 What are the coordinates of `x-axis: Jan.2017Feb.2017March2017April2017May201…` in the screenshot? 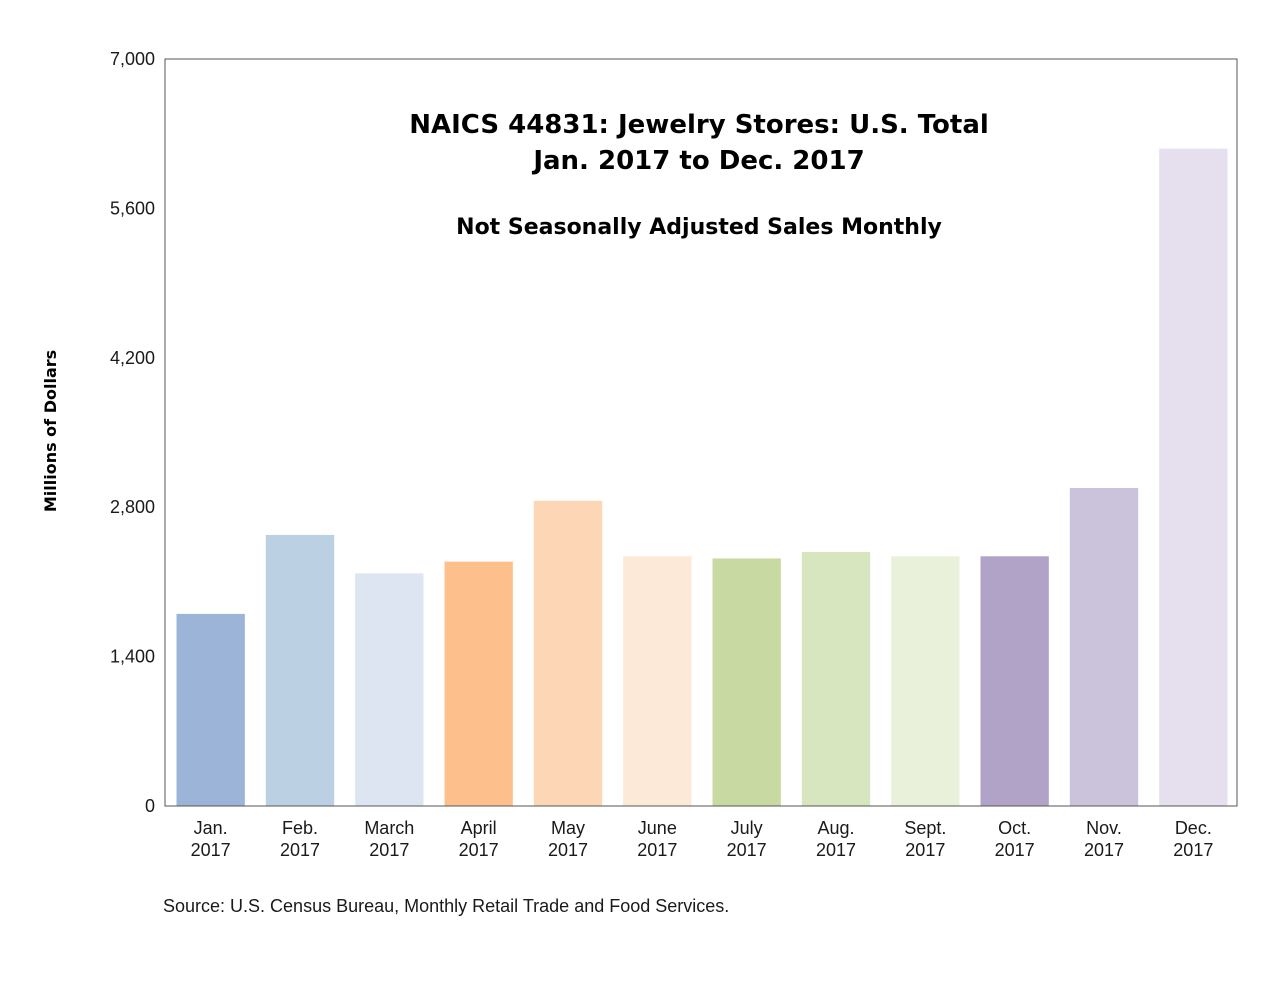 It's located at (702, 839).